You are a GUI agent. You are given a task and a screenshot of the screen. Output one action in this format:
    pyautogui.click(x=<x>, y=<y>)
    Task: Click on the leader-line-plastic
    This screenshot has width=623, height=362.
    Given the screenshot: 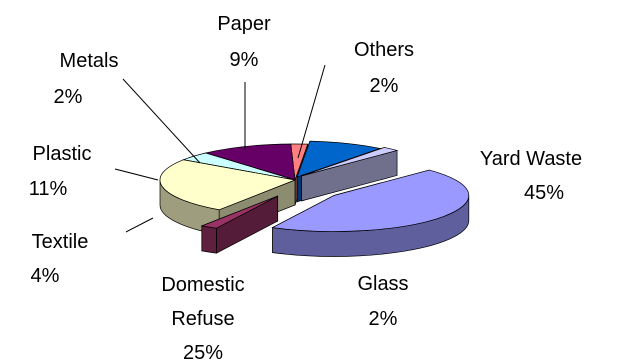 What is the action you would take?
    pyautogui.click(x=136, y=174)
    